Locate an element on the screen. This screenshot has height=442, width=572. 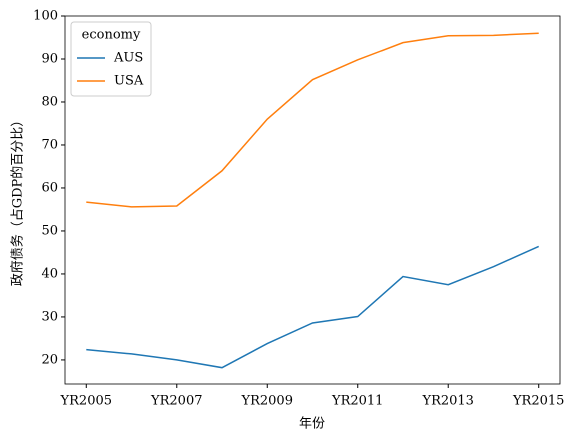
legend-label: AUS is located at coordinates (128, 58).